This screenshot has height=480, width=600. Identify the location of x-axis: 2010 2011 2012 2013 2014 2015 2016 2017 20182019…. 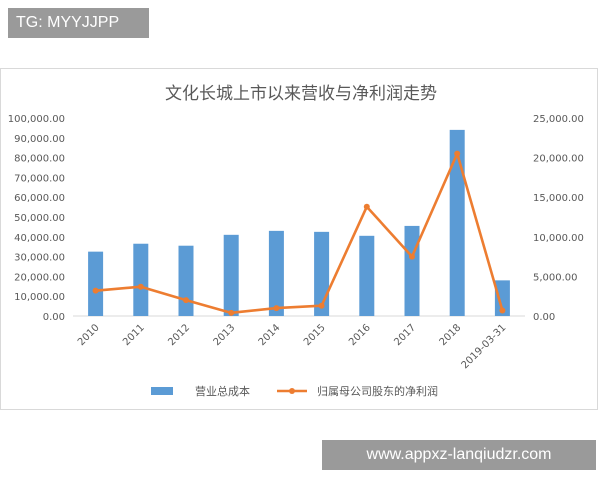
(292, 346).